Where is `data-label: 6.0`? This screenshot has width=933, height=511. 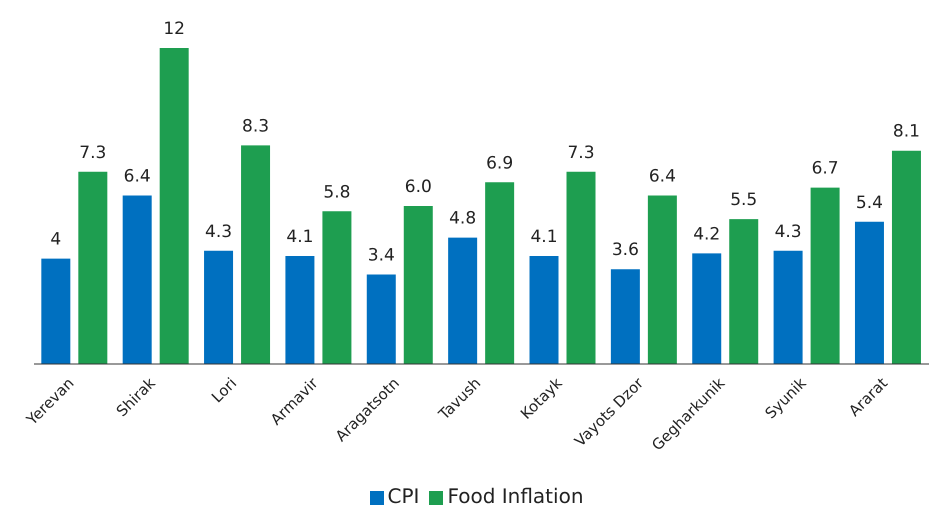 data-label: 6.0 is located at coordinates (418, 187).